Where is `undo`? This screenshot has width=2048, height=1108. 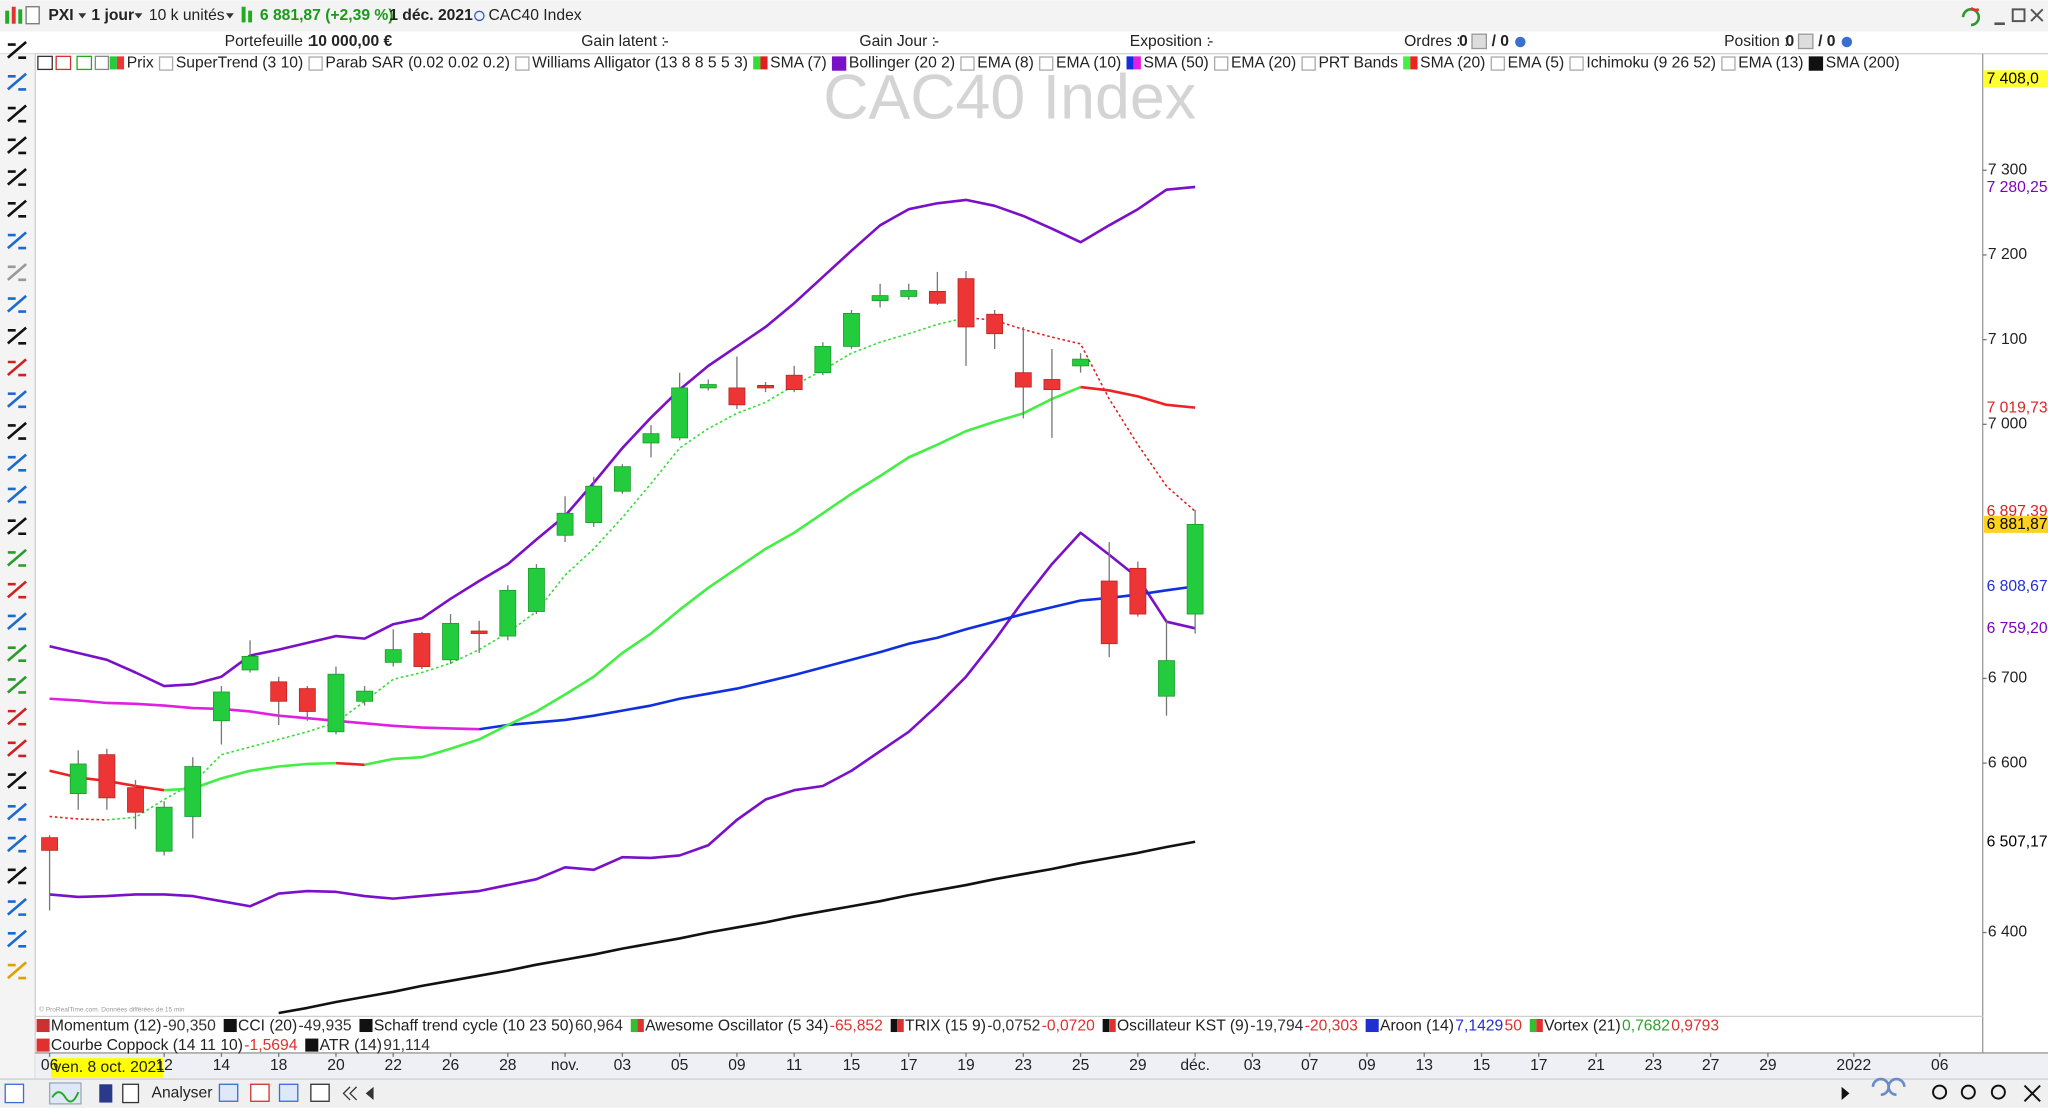
undo is located at coordinates (1880, 1087).